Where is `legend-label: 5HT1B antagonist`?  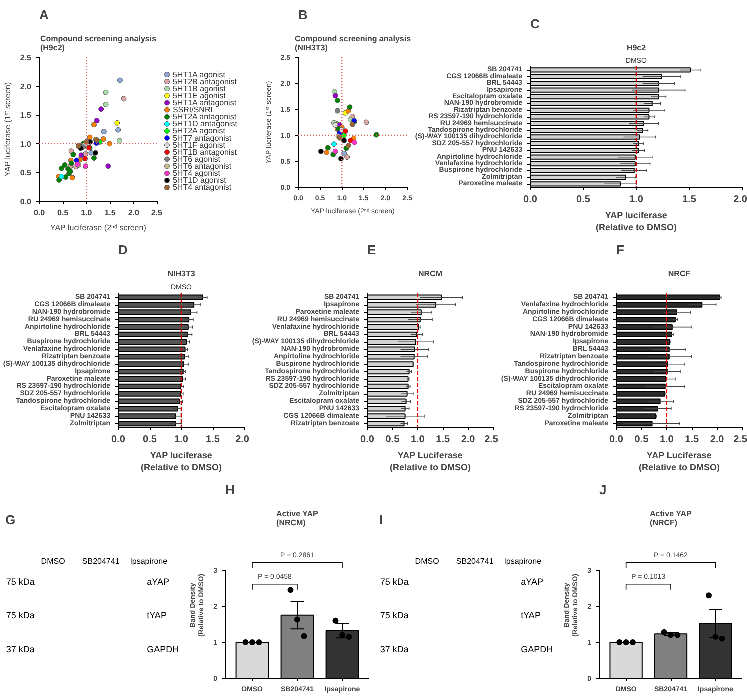
legend-label: 5HT1B antagonist is located at coordinates (205, 152).